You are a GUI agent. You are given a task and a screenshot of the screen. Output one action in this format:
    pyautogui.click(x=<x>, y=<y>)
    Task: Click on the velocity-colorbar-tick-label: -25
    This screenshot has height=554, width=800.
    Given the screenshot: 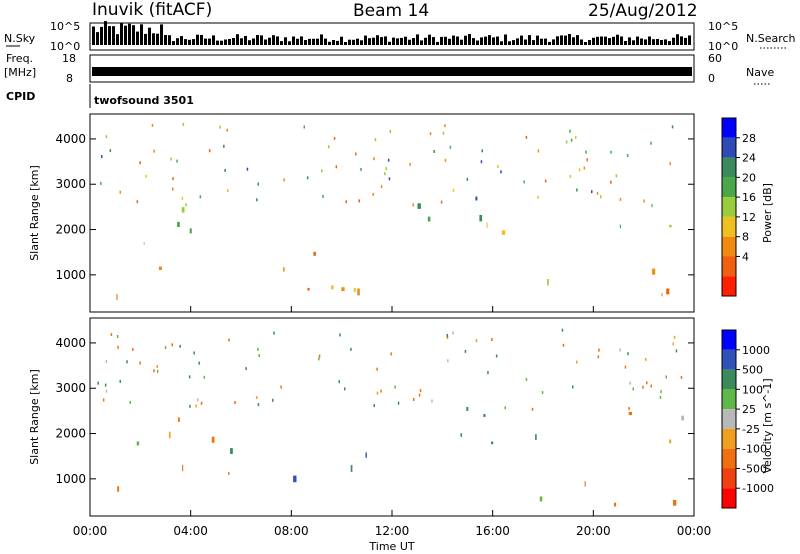 What is the action you would take?
    pyautogui.click(x=751, y=429)
    